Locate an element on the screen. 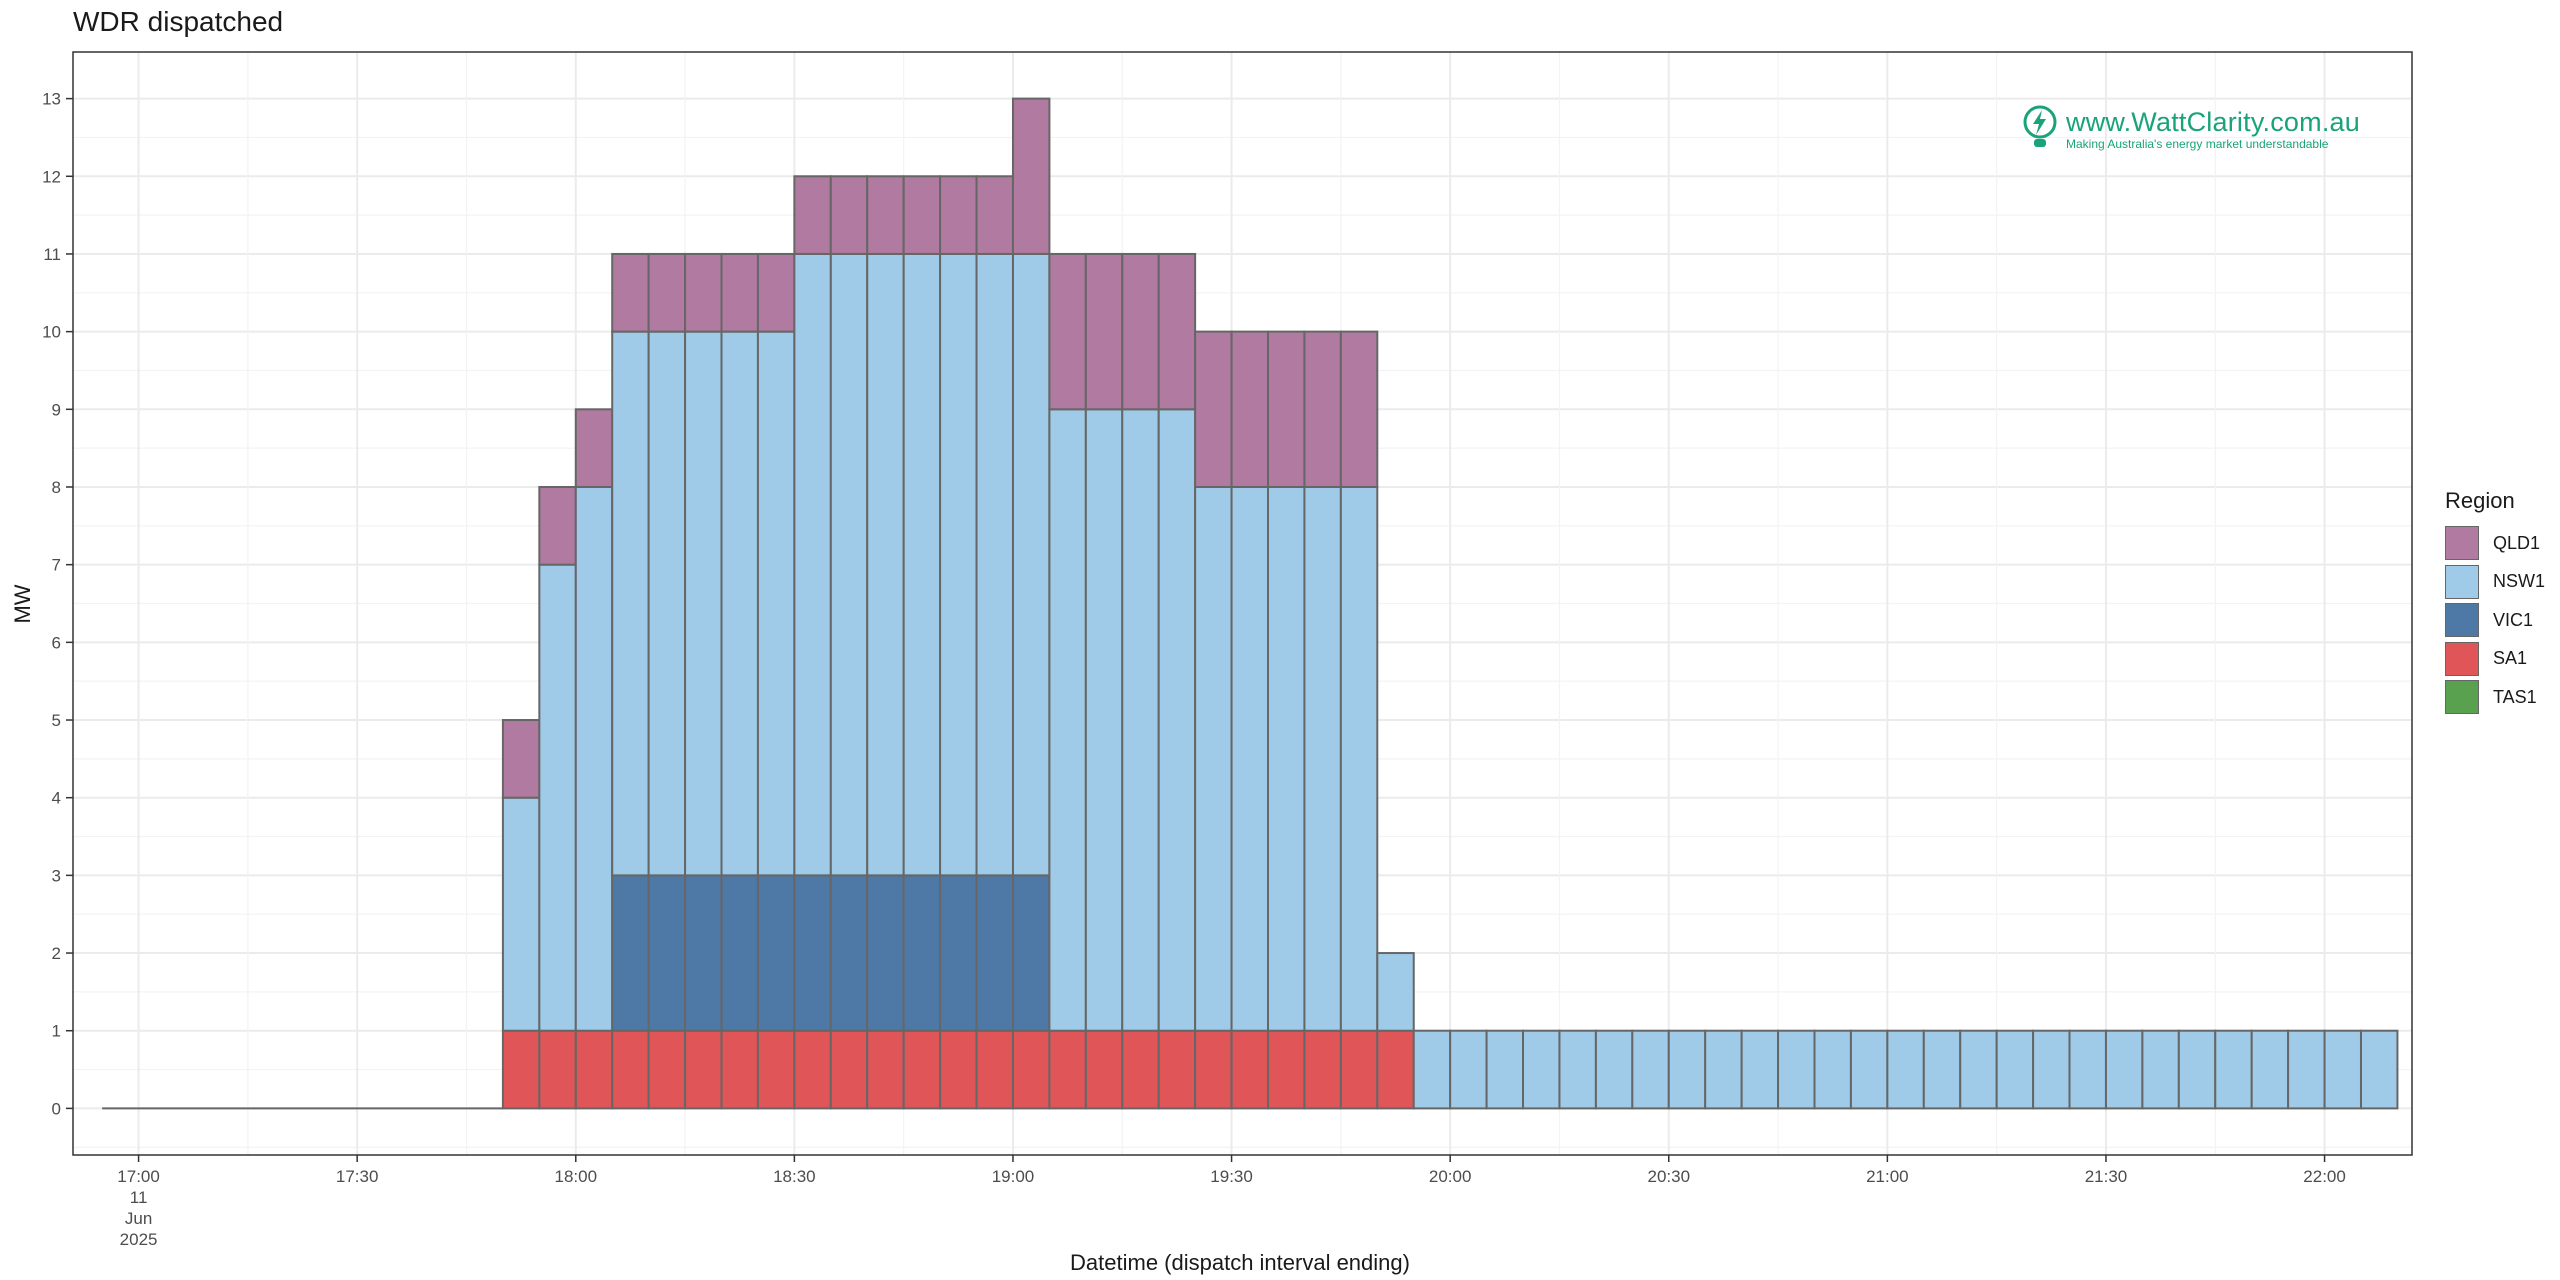 This screenshot has width=2560, height=1280. y-tick-label: 3 is located at coordinates (56, 875).